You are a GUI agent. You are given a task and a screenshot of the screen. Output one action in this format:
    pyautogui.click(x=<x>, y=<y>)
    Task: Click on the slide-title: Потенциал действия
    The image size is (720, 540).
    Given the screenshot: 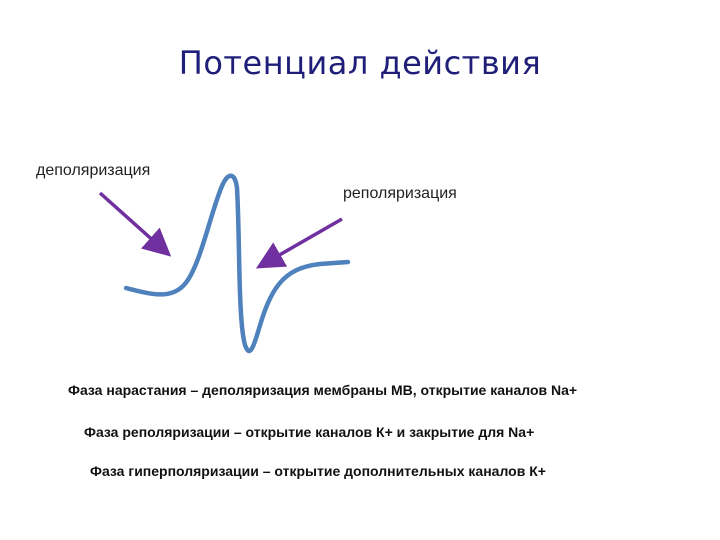 What is the action you would take?
    pyautogui.click(x=360, y=63)
    